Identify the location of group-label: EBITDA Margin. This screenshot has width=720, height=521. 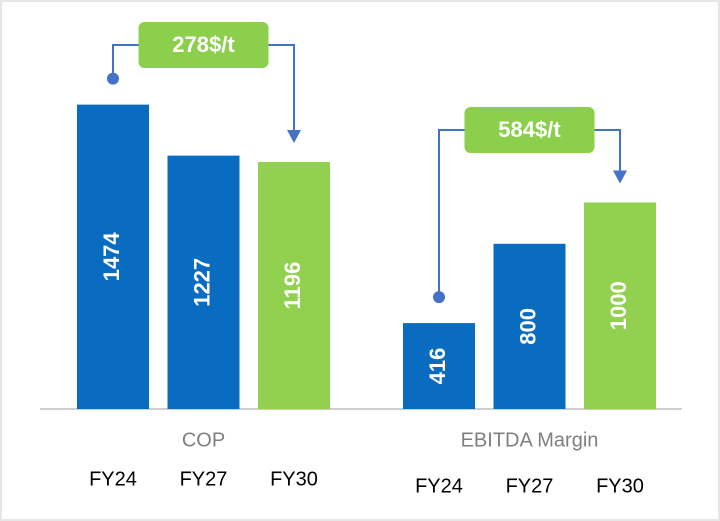
(530, 440).